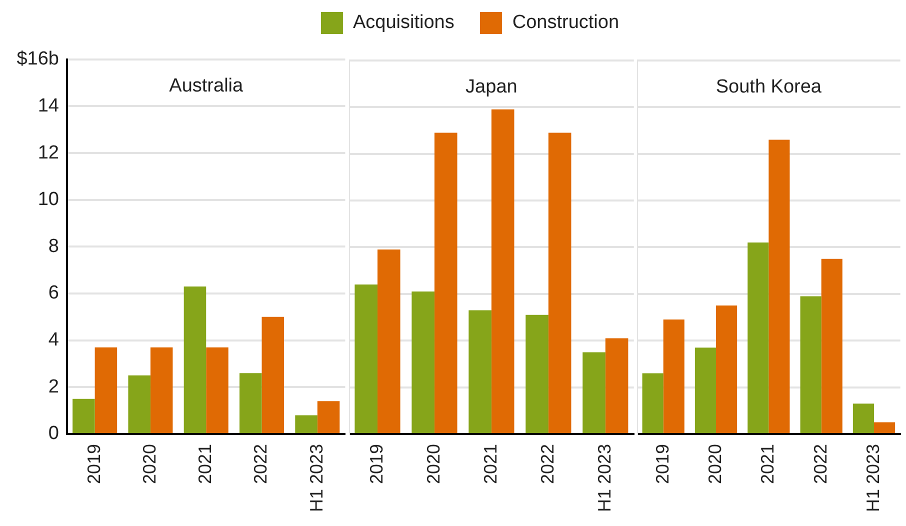 The width and height of the screenshot is (906, 526). What do you see at coordinates (49, 105) in the screenshot?
I see `y-tick-label: 14` at bounding box center [49, 105].